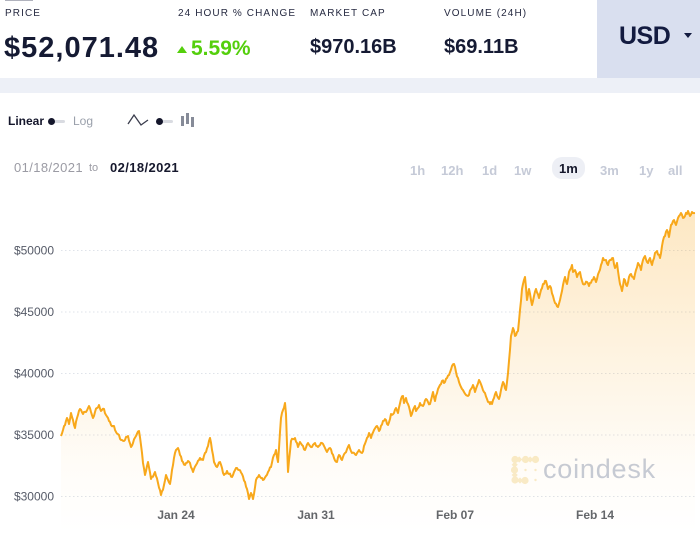  Describe the element at coordinates (34, 251) in the screenshot. I see `svg-text: $50000` at that location.